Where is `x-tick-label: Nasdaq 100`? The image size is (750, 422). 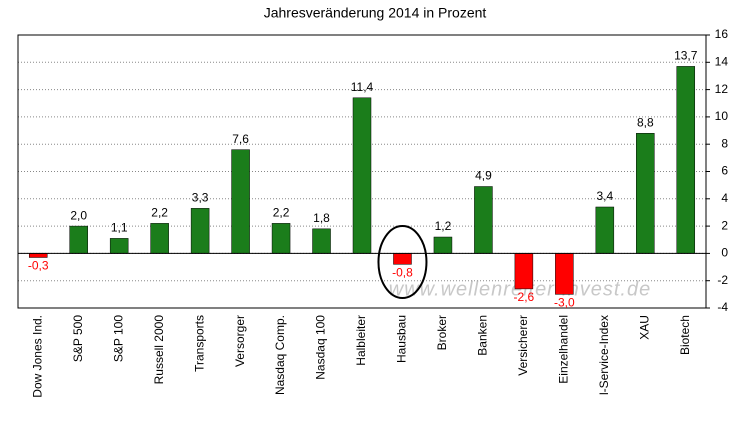 x-tick-label: Nasdaq 100 is located at coordinates (321, 347).